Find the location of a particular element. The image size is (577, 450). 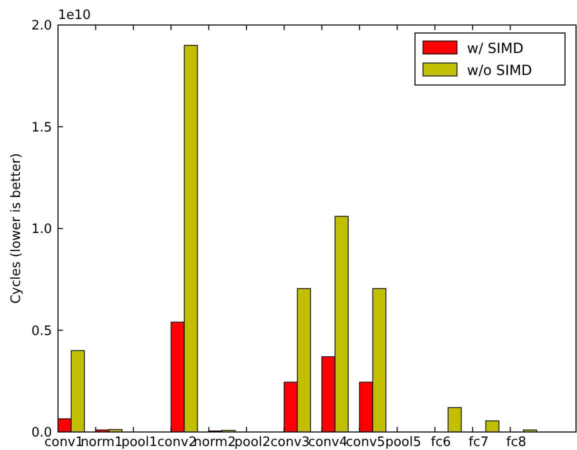

x-tick-label: fc6 is located at coordinates (440, 442).